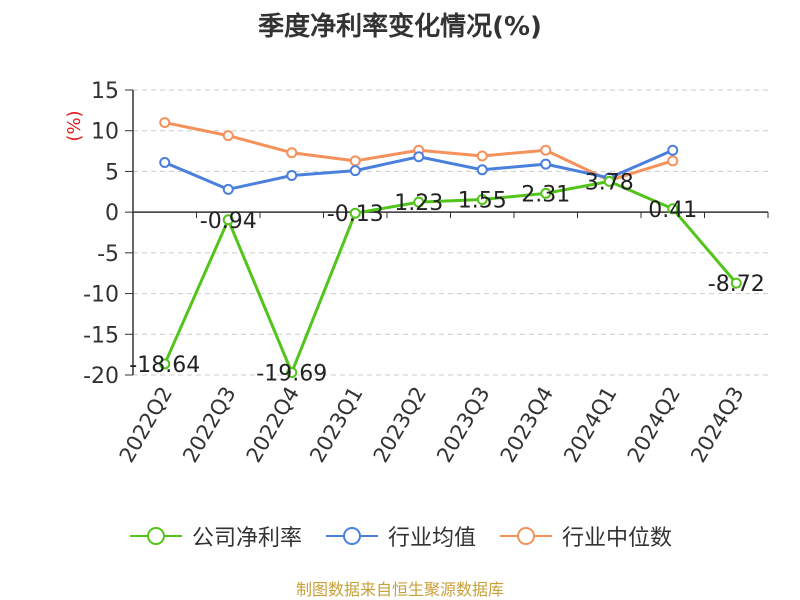 This screenshot has width=800, height=600. Describe the element at coordinates (431, 538) in the screenshot. I see `legend-label-industry-mean: 行业均值` at that location.